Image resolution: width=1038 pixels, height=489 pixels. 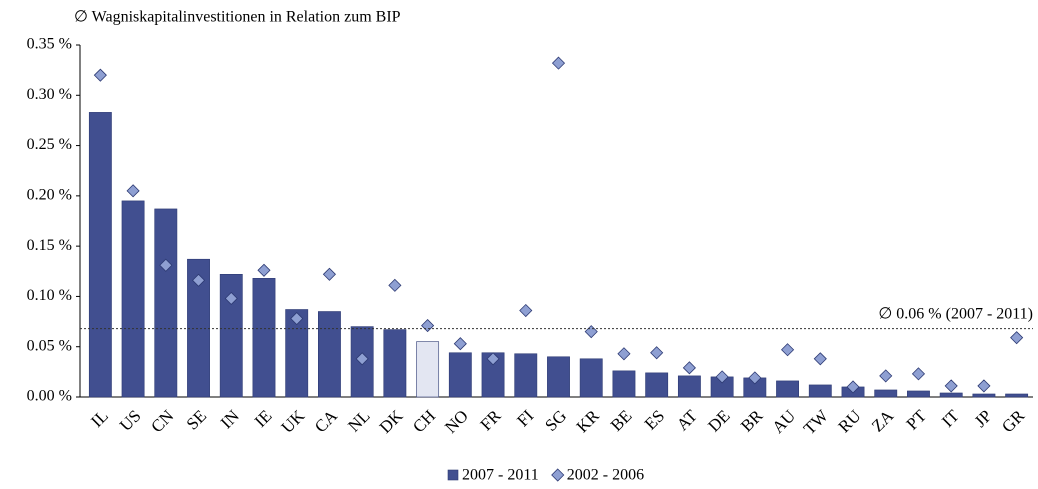 I want to click on x-tick-label: TW, so click(x=816, y=421).